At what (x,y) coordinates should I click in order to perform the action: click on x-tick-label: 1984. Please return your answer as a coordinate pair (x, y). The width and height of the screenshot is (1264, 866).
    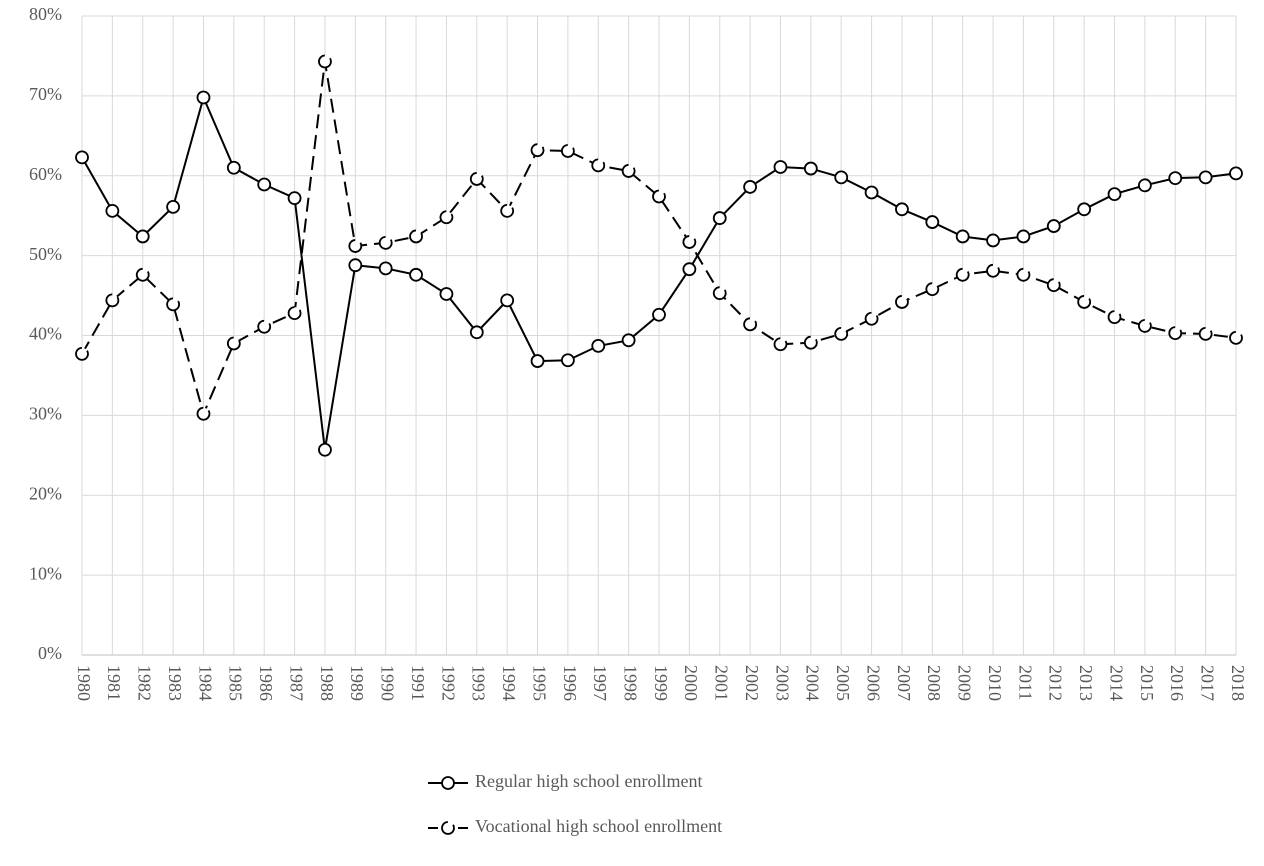
    Looking at the image, I should click on (205, 683).